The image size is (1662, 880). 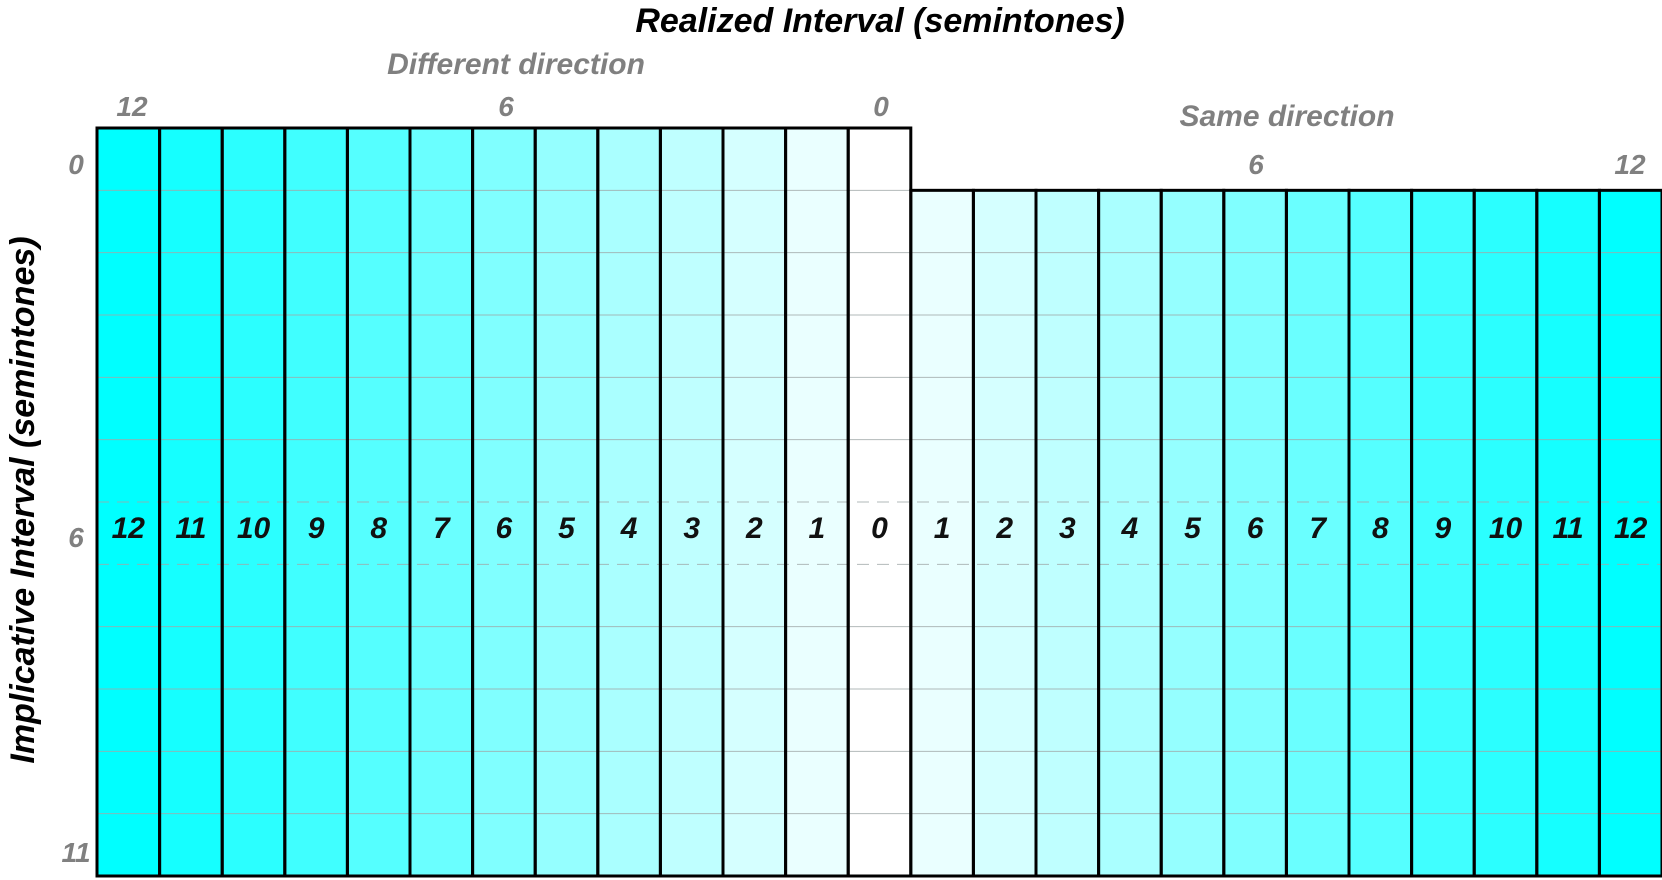 What do you see at coordinates (881, 106) in the screenshot?
I see `x-tick-label: 0` at bounding box center [881, 106].